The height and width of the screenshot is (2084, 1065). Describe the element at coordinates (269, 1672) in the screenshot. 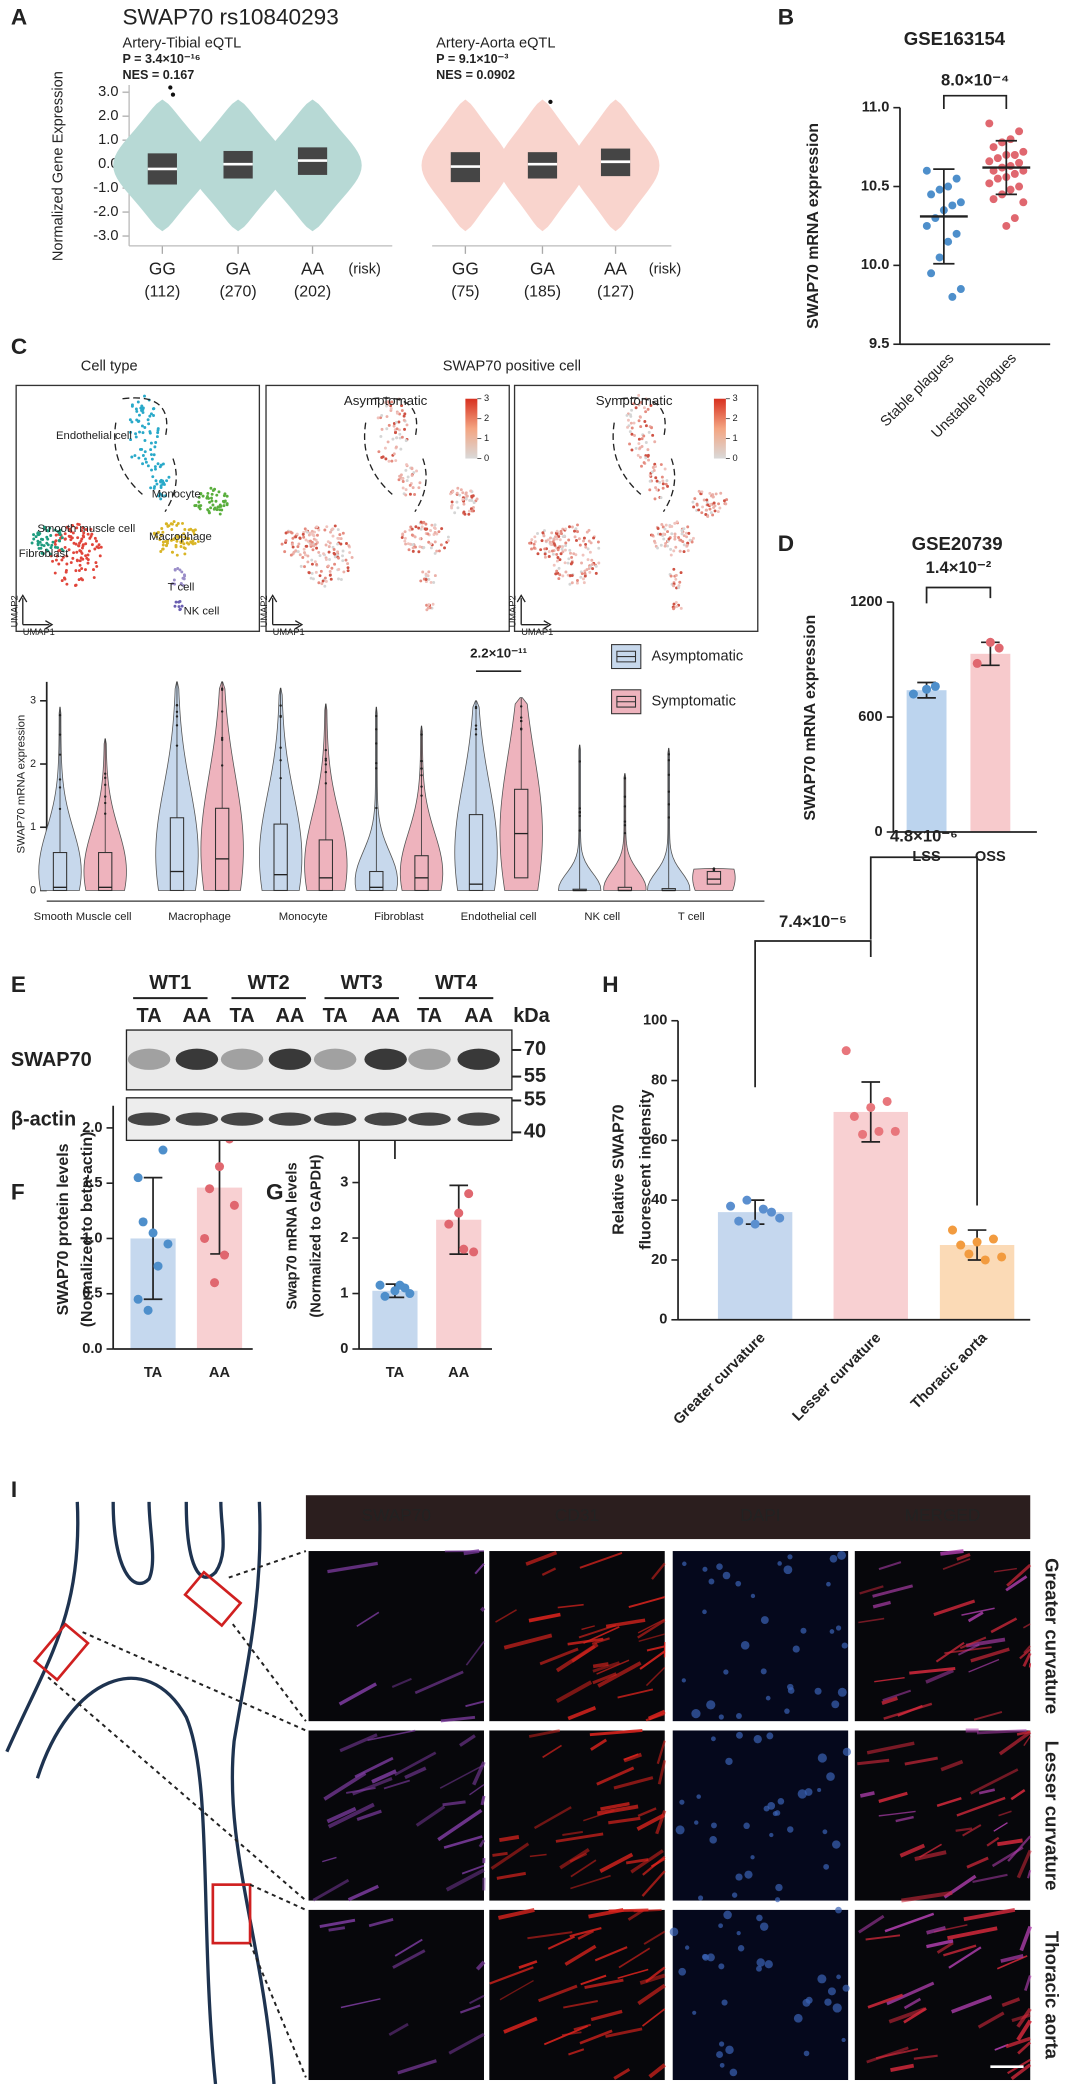

I see `callout-line` at that location.